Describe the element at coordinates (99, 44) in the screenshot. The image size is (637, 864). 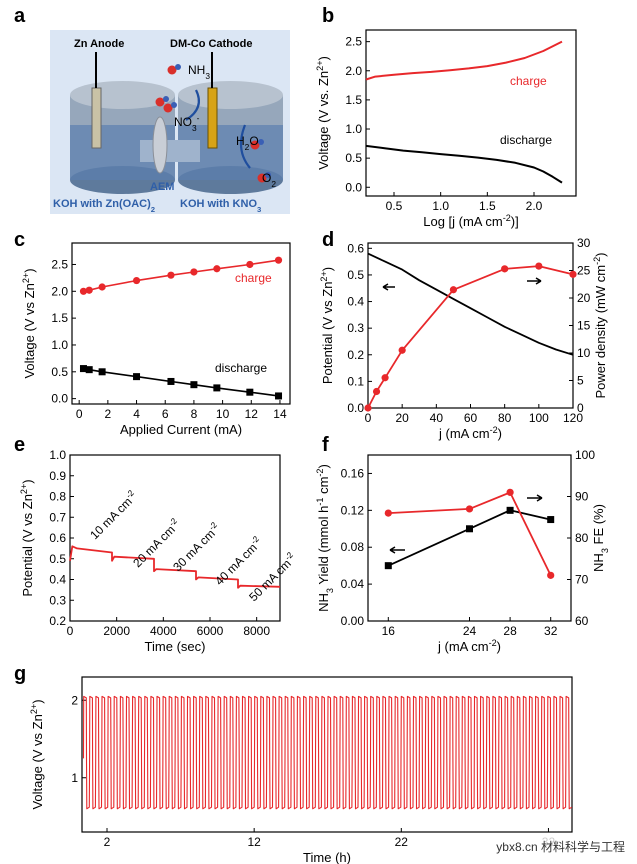
I see `anode-label: Zn Anode` at that location.